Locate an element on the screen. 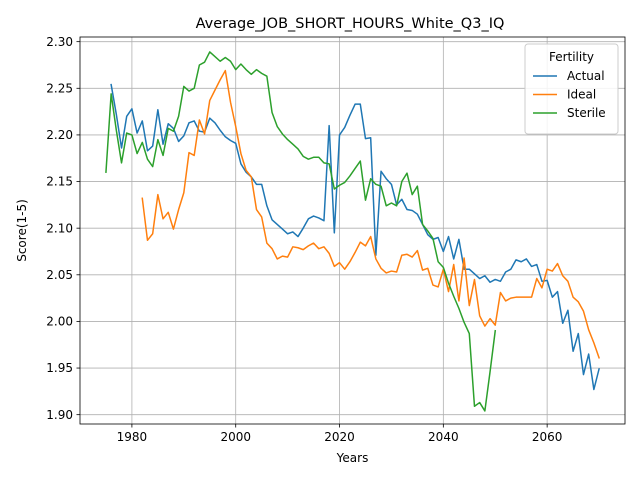 This screenshot has height=480, width=640. legend-box is located at coordinates (571, 89).